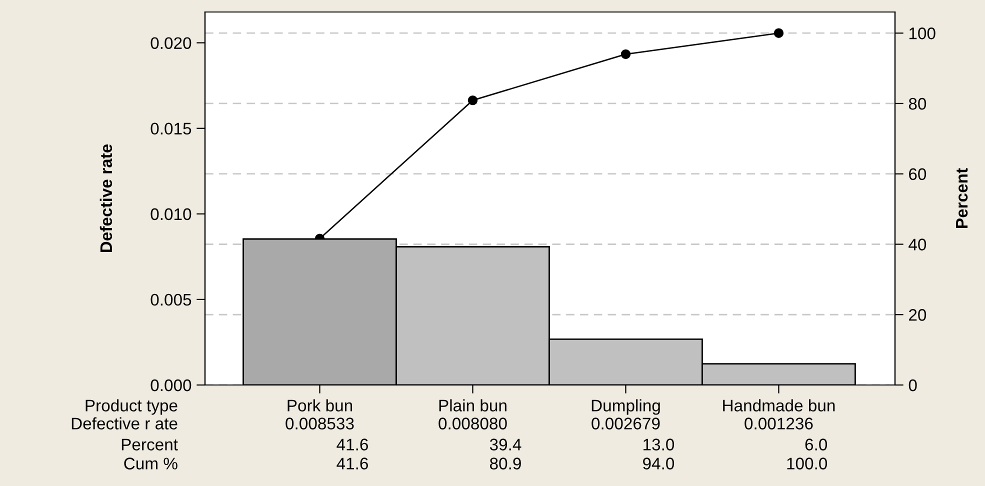 Image resolution: width=985 pixels, height=486 pixels. What do you see at coordinates (171, 300) in the screenshot?
I see `y-tick-label: 0.005` at bounding box center [171, 300].